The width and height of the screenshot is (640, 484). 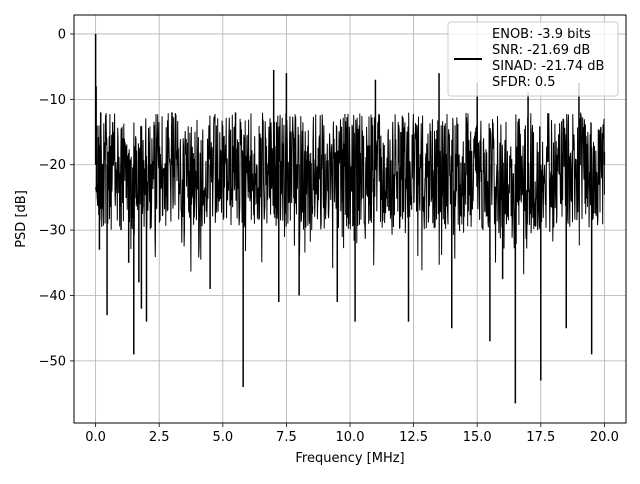 I want to click on legend-sfdr: SFDR: 0.5, so click(x=524, y=82).